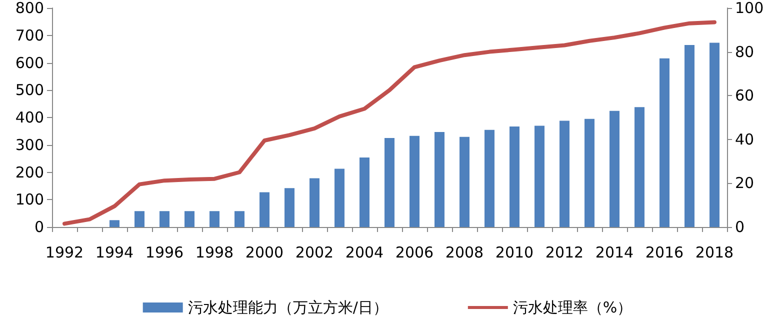 This screenshot has width=775, height=322. What do you see at coordinates (744, 183) in the screenshot?
I see `y2-tick-label: 20` at bounding box center [744, 183].